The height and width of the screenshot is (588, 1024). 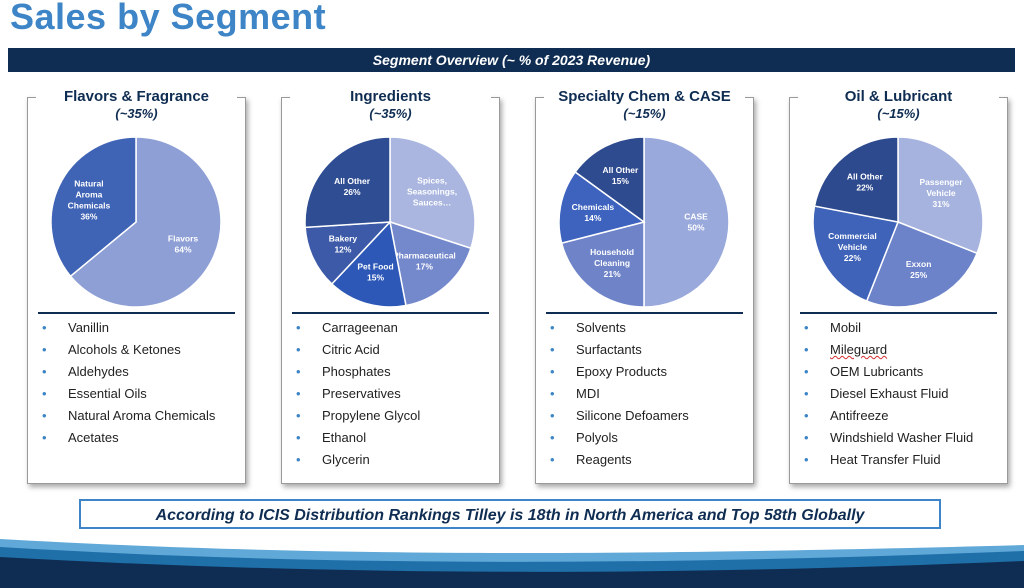 What do you see at coordinates (898, 96) in the screenshot?
I see `panel-title: Oil & Lubricant` at bounding box center [898, 96].